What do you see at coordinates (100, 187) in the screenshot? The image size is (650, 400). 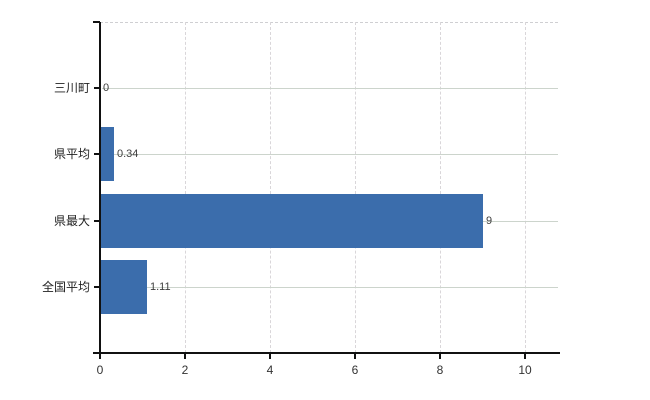 I see `y-axis-line` at bounding box center [100, 187].